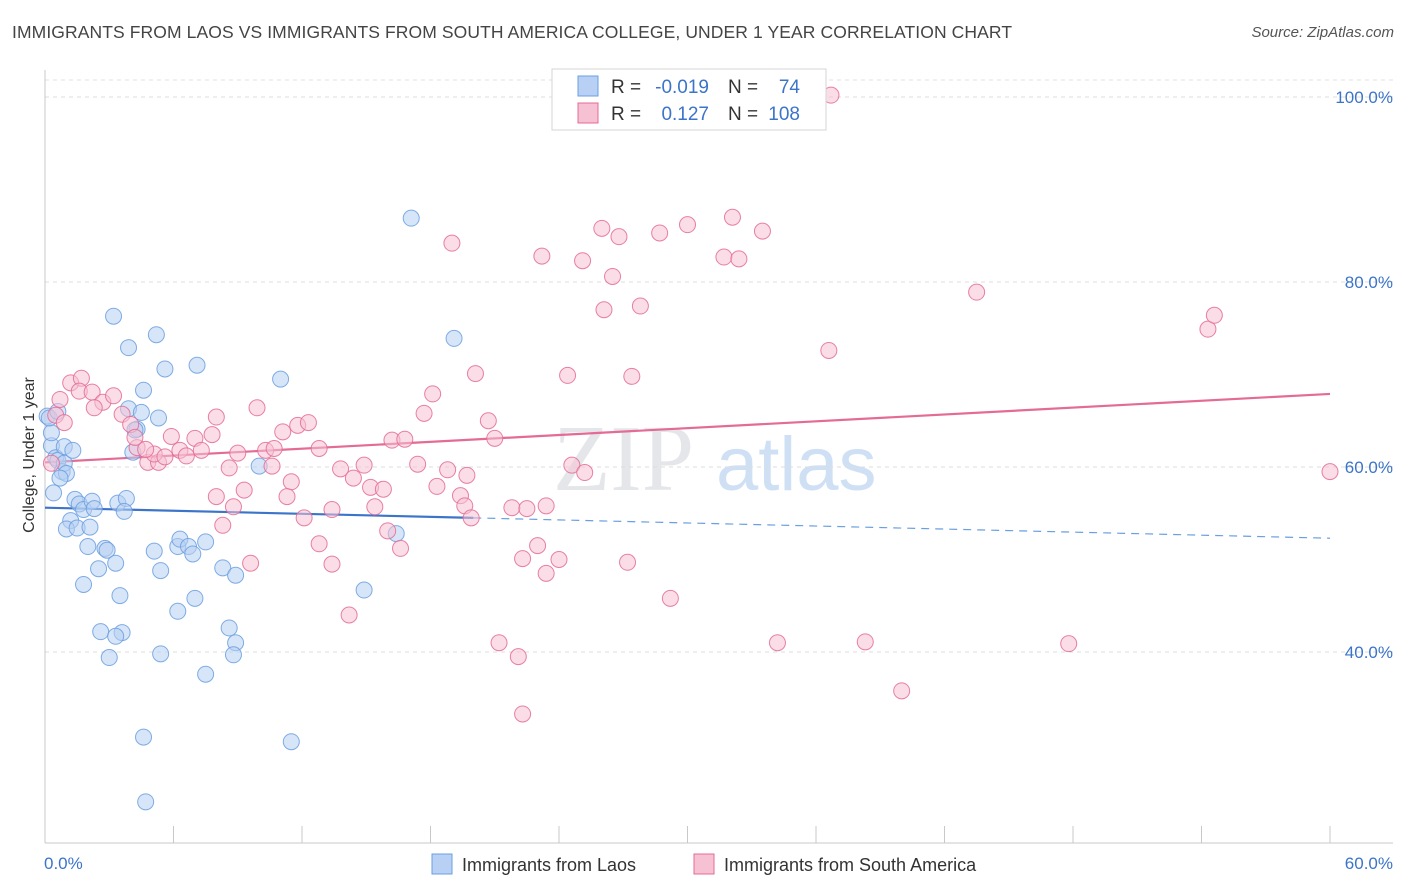 Image resolution: width=1406 pixels, height=892 pixels. I want to click on watermark-atlas: atlas, so click(796, 464).